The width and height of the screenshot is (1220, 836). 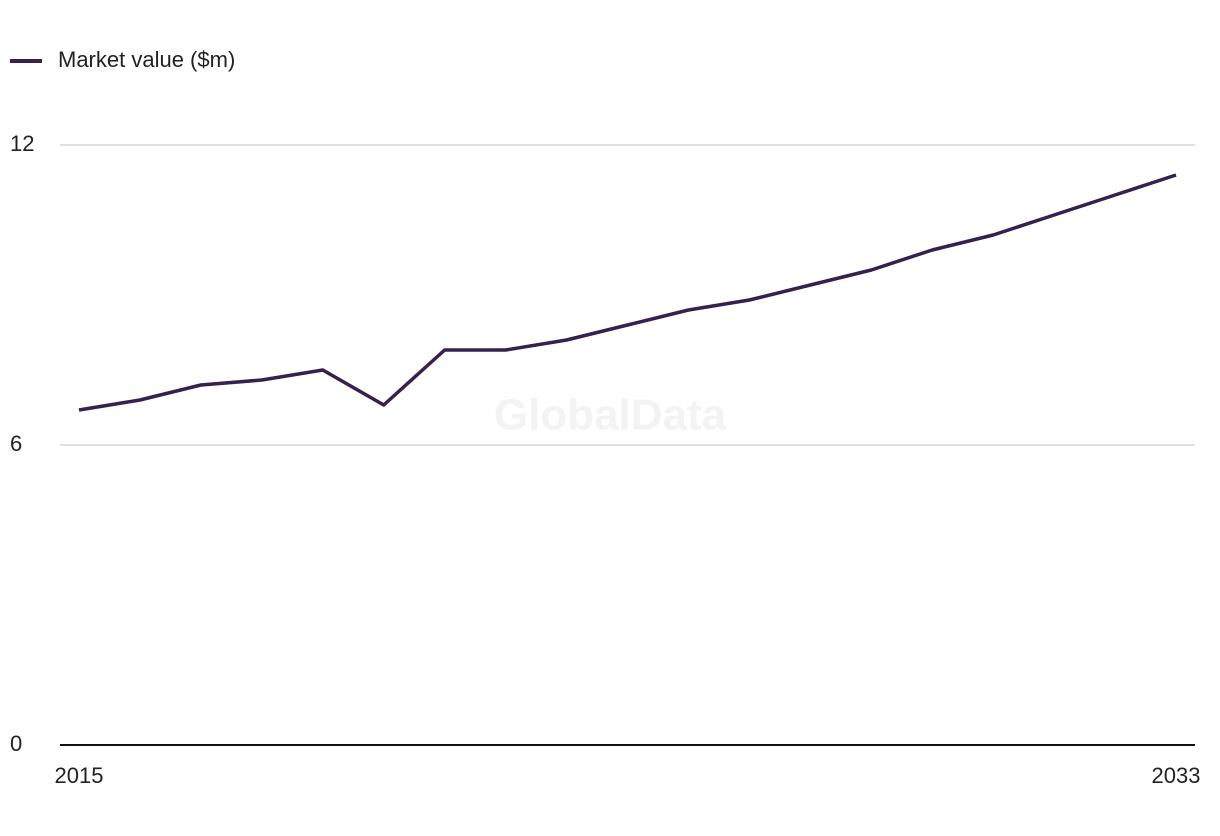 I want to click on legend-label: Market value ($m), so click(x=146, y=59).